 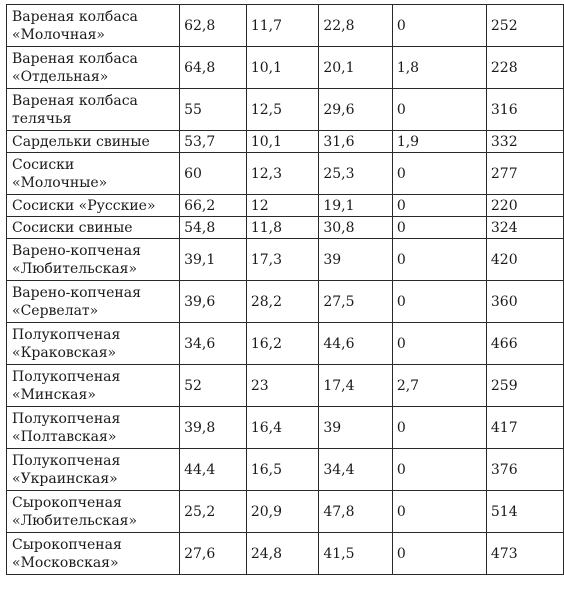 I want to click on product-name-line: «Полтавская», so click(x=64, y=436).